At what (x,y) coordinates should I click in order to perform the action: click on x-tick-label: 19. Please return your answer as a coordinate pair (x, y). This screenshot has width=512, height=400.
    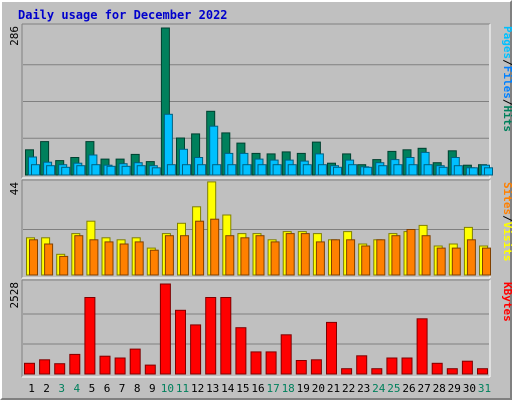
    Looking at the image, I should click on (303, 388).